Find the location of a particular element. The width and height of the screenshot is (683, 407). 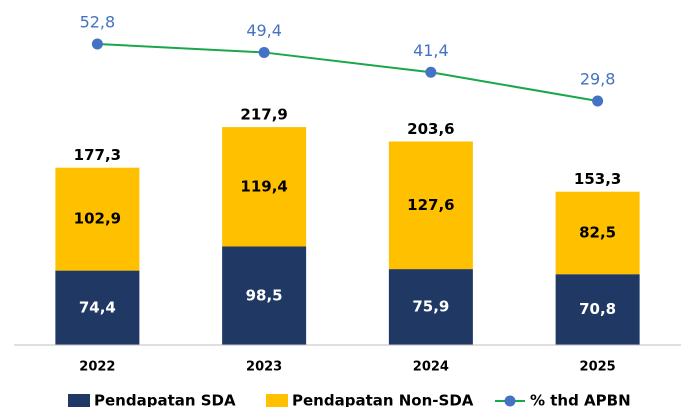

value-label: 102,9 is located at coordinates (97, 219).